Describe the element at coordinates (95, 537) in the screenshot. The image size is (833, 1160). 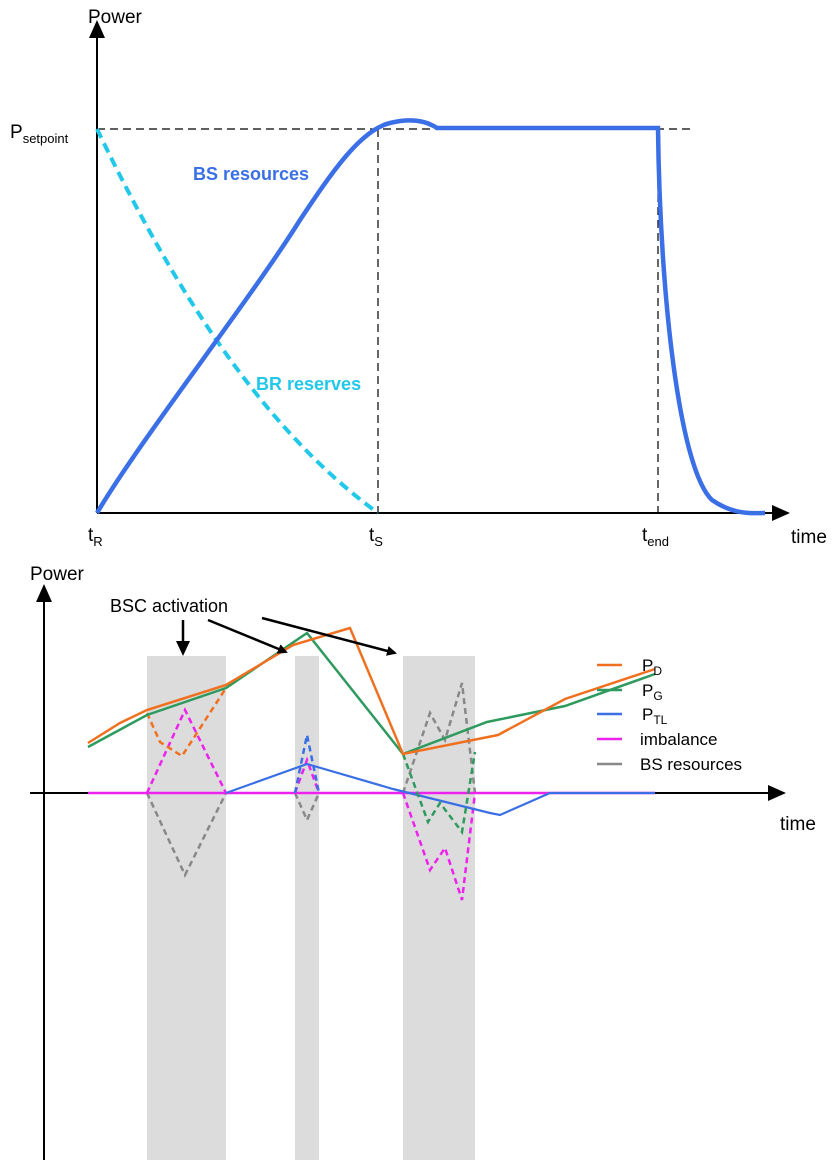
I see `tick-label-tr: tR` at that location.